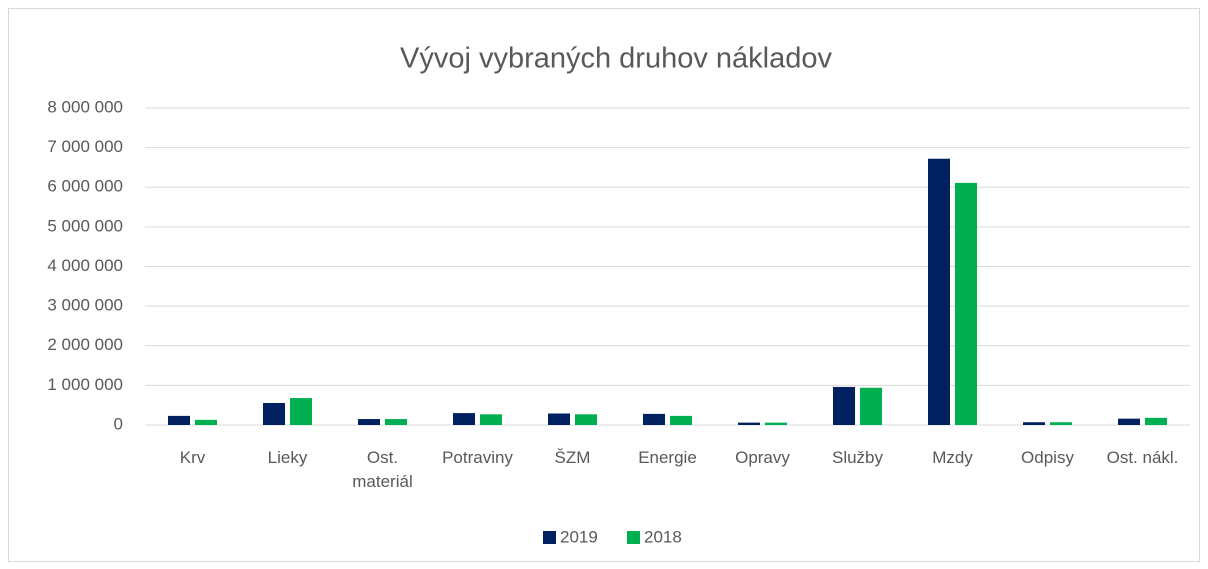  What do you see at coordinates (762, 457) in the screenshot?
I see `x-tick-label: Opravy` at bounding box center [762, 457].